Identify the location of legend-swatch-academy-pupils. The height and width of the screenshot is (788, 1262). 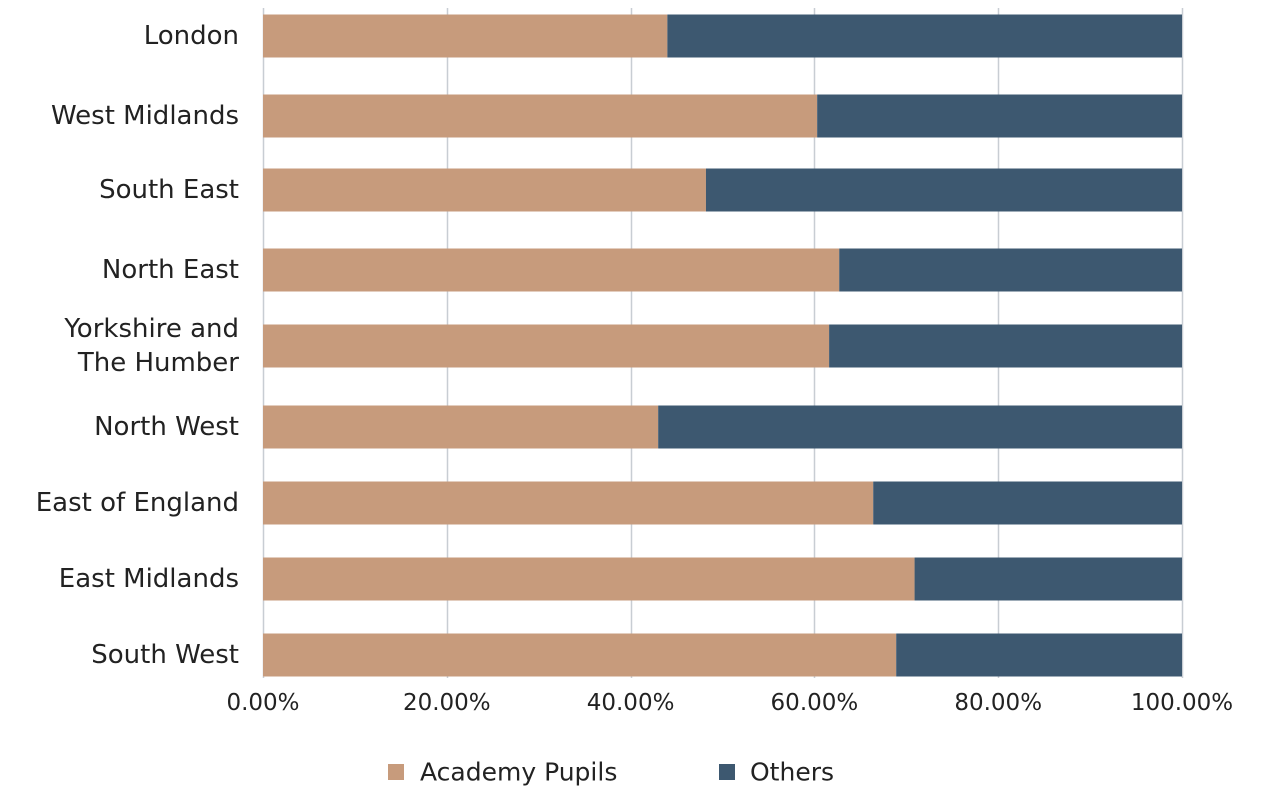
(396, 772).